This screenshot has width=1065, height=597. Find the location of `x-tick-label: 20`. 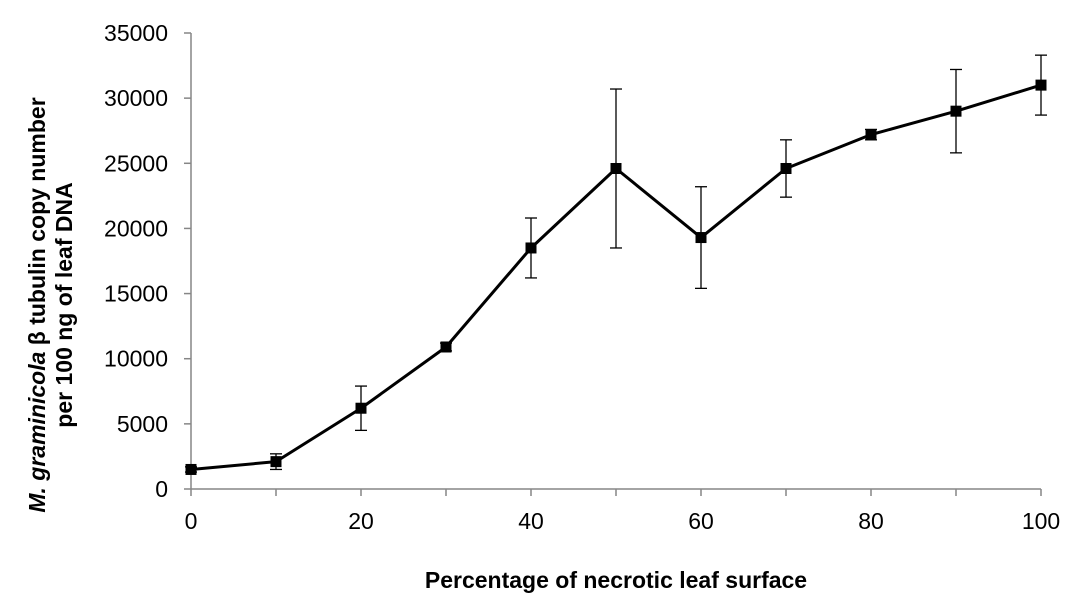

x-tick-label: 20 is located at coordinates (361, 521).